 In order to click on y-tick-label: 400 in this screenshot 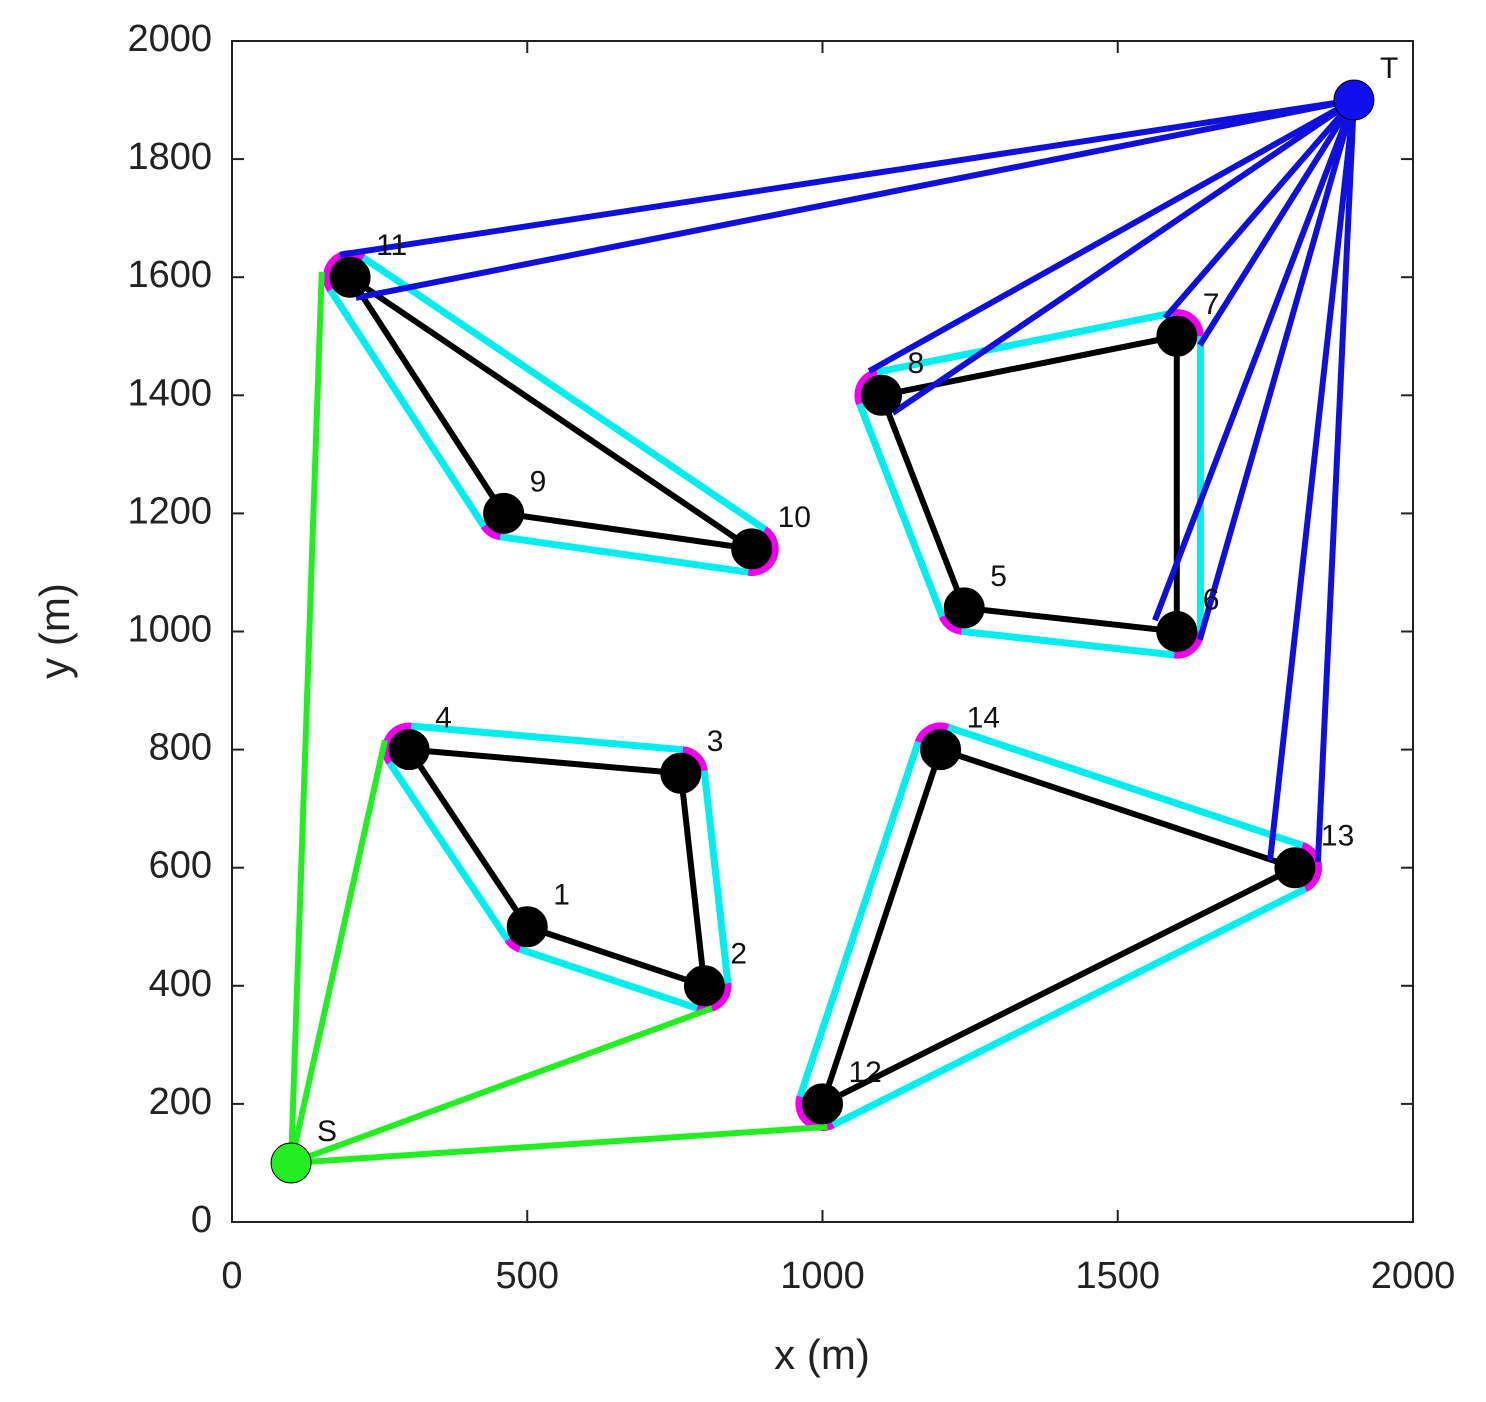, I will do `click(180, 984)`.